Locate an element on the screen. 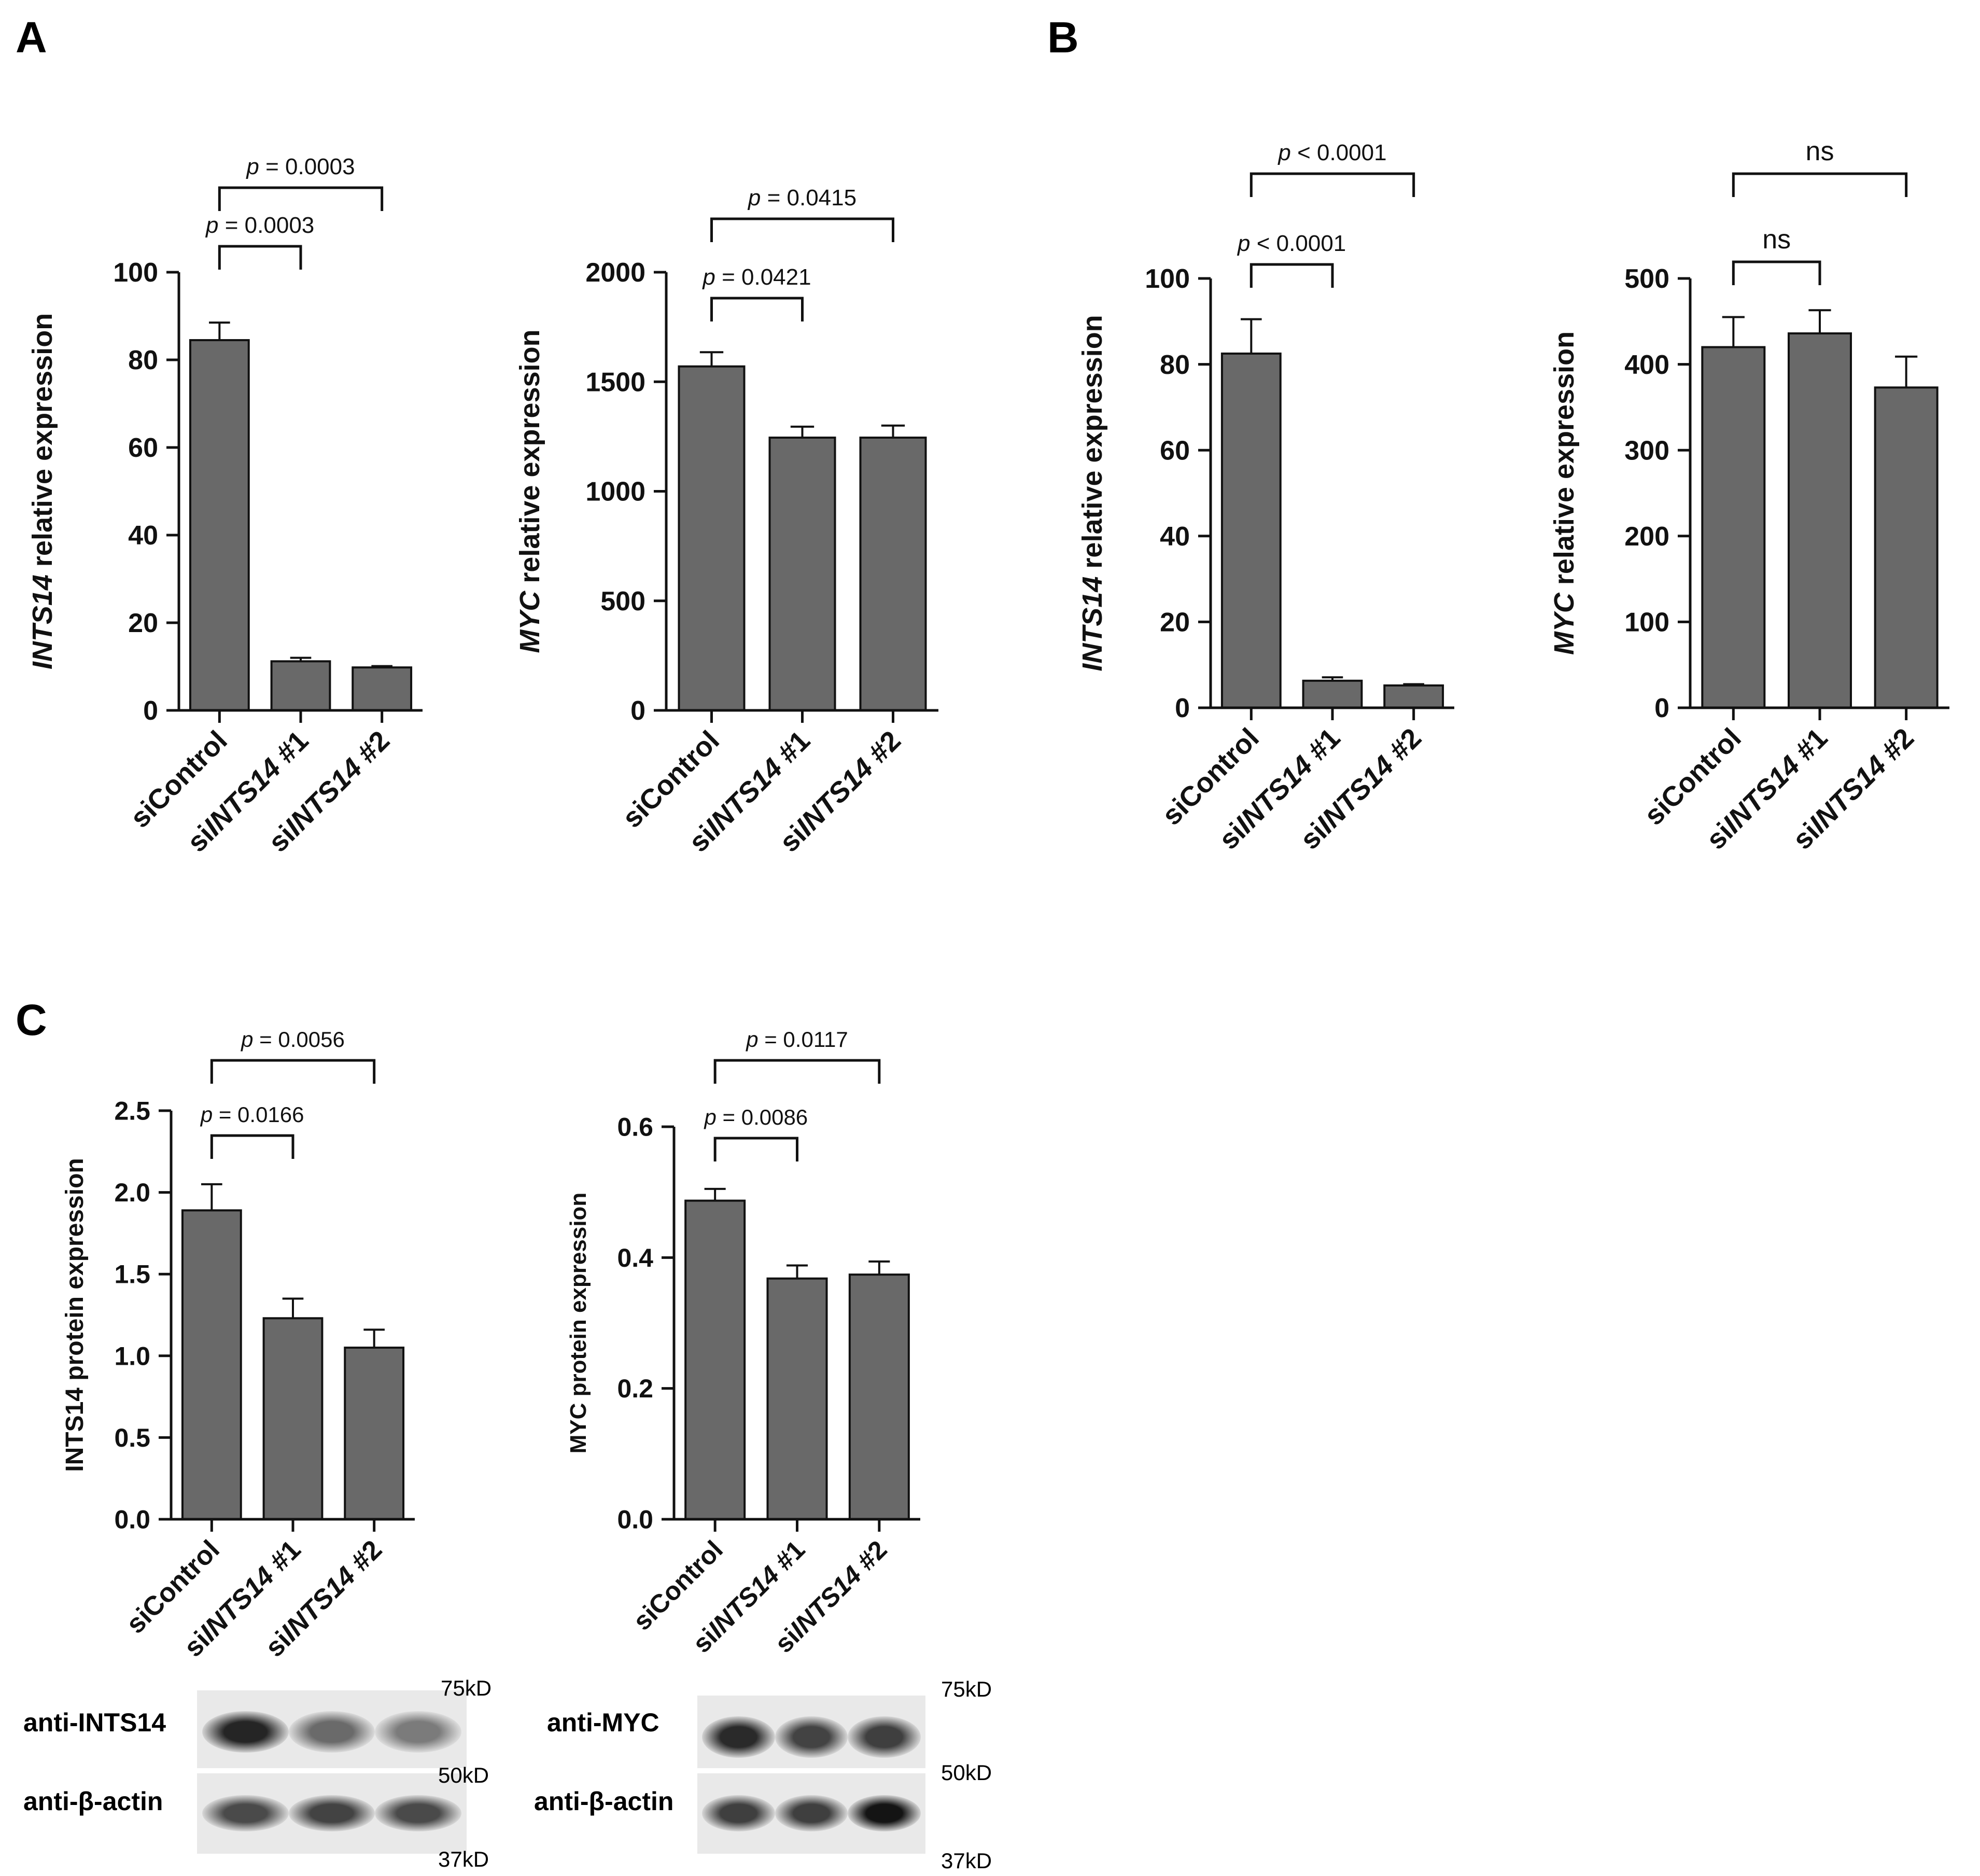 The height and width of the screenshot is (1876, 1980). y-tick-label: 200 is located at coordinates (1646, 537).